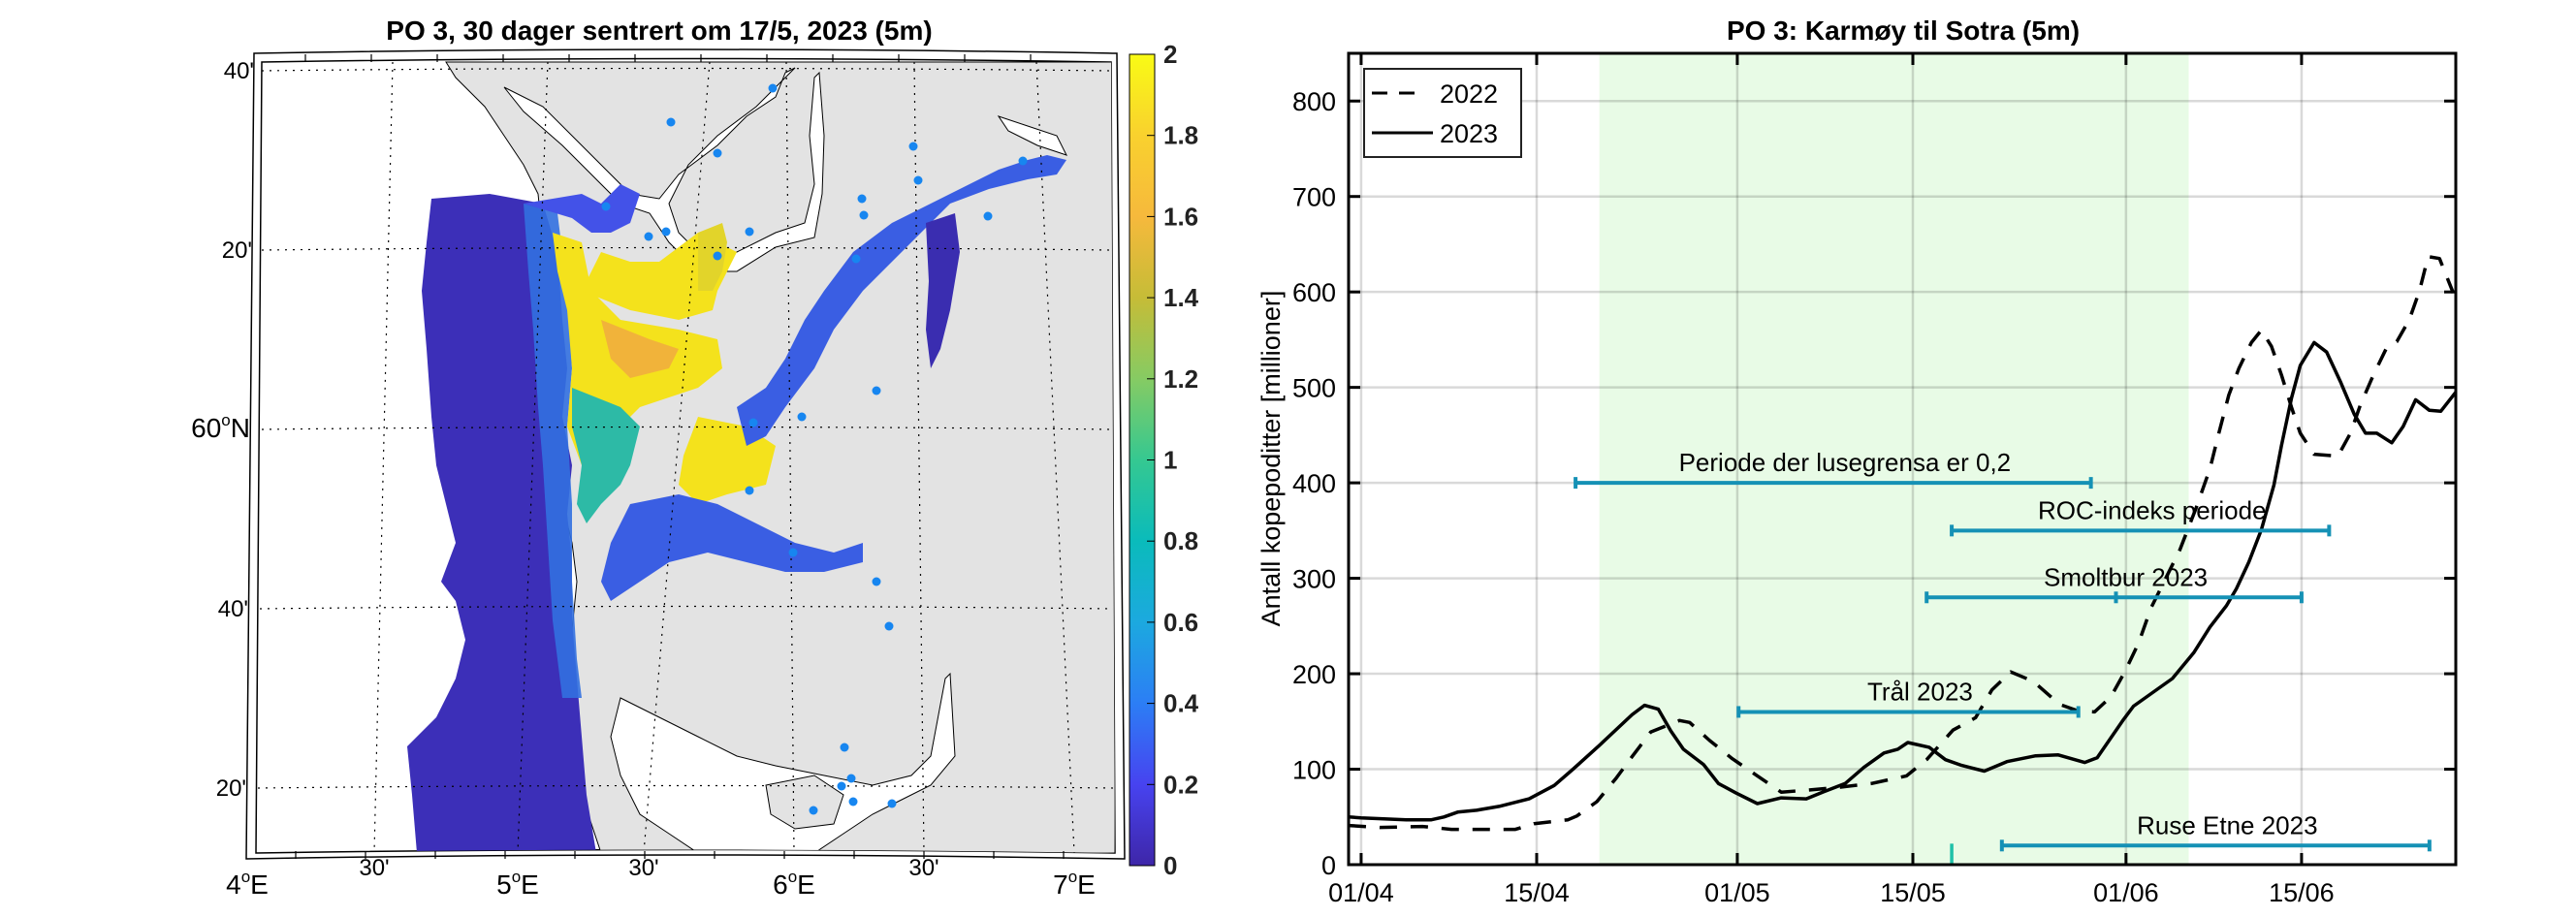 The width and height of the screenshot is (2576, 917). What do you see at coordinates (1271, 459) in the screenshot?
I see `y-axis-label: Antall kopepoditter [millioner]` at bounding box center [1271, 459].